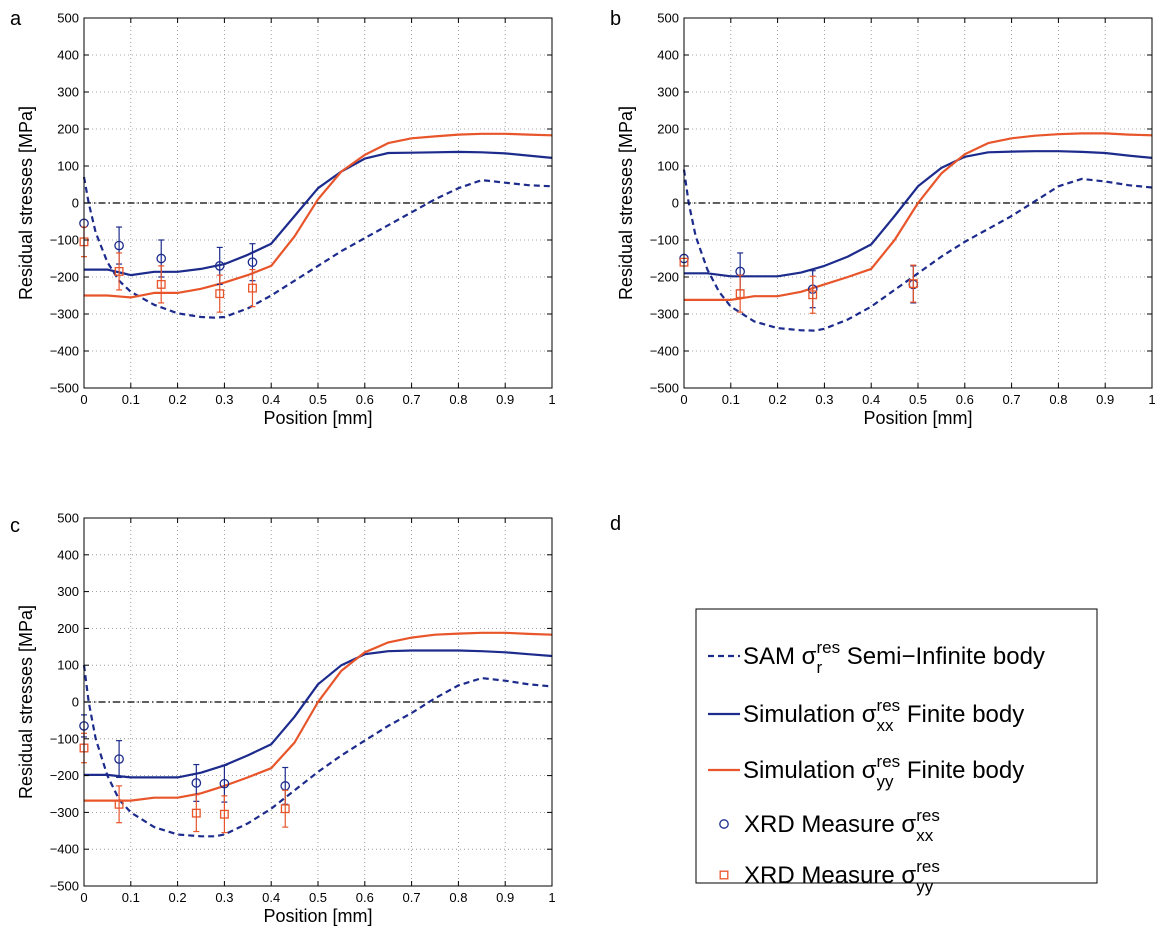 The height and width of the screenshot is (935, 1166). Describe the element at coordinates (896, 746) in the screenshot. I see `legend-box` at that location.